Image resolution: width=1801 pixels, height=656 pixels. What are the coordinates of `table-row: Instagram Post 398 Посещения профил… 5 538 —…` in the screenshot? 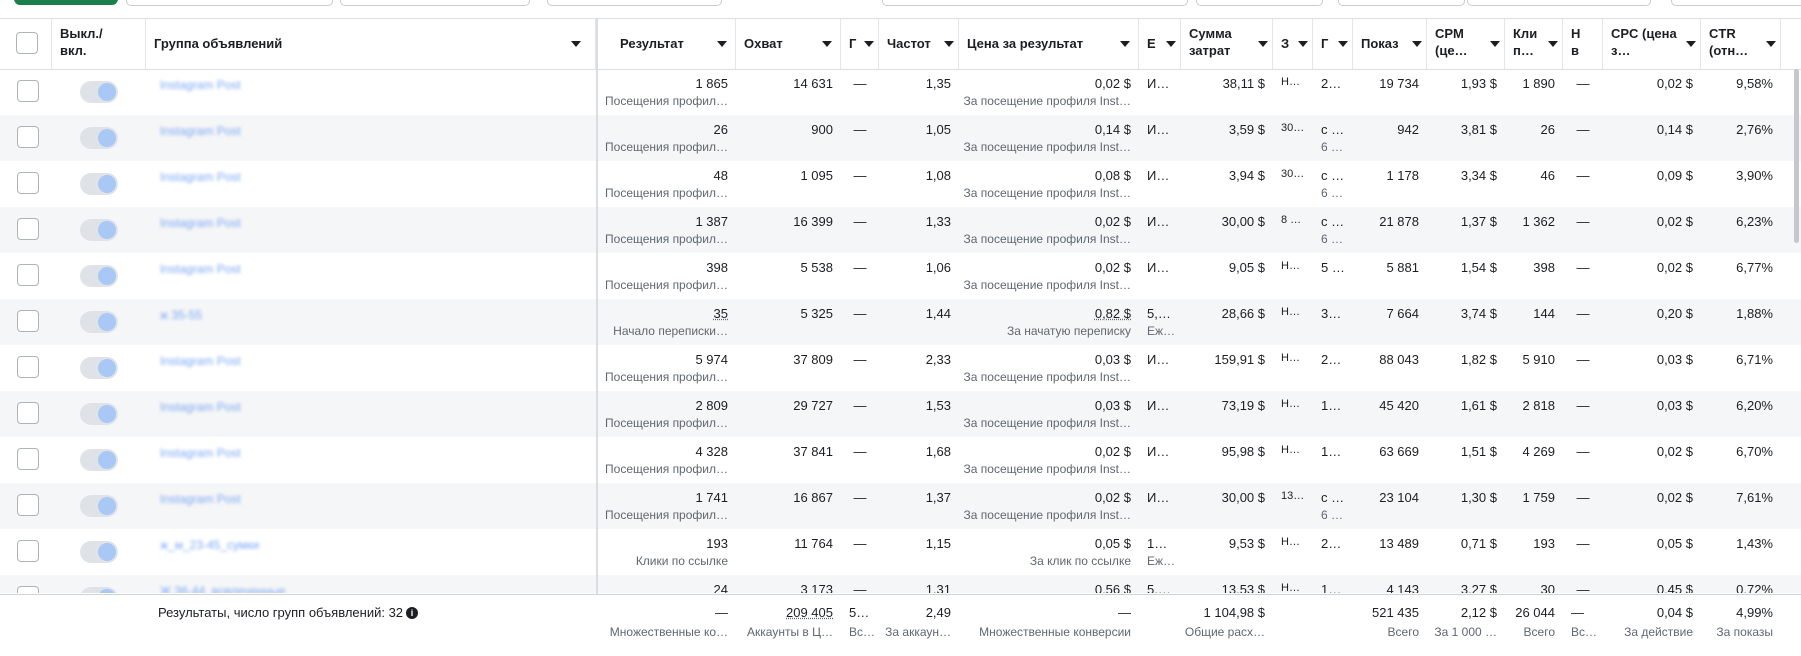 It's located at (900, 276).